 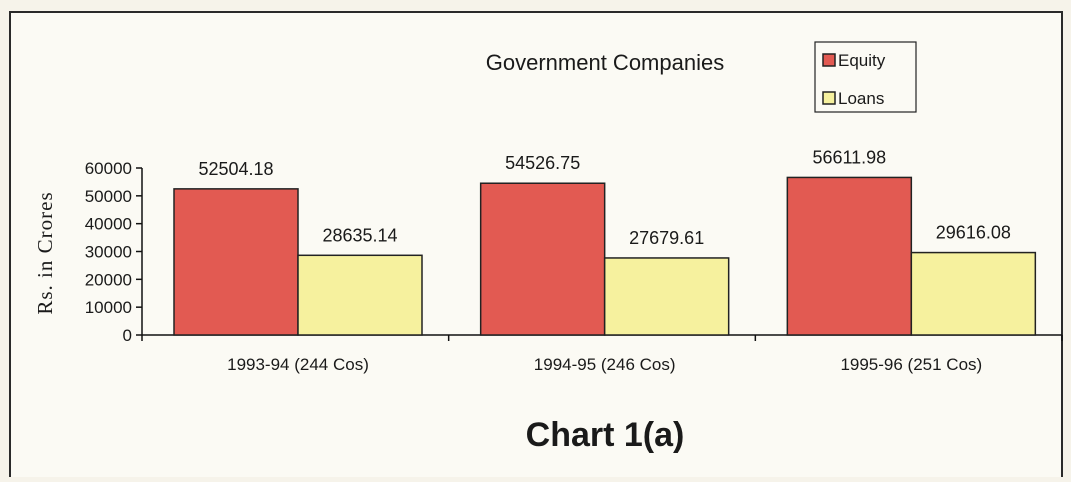 What do you see at coordinates (605, 435) in the screenshot?
I see `chart-caption: Chart 1(a)` at bounding box center [605, 435].